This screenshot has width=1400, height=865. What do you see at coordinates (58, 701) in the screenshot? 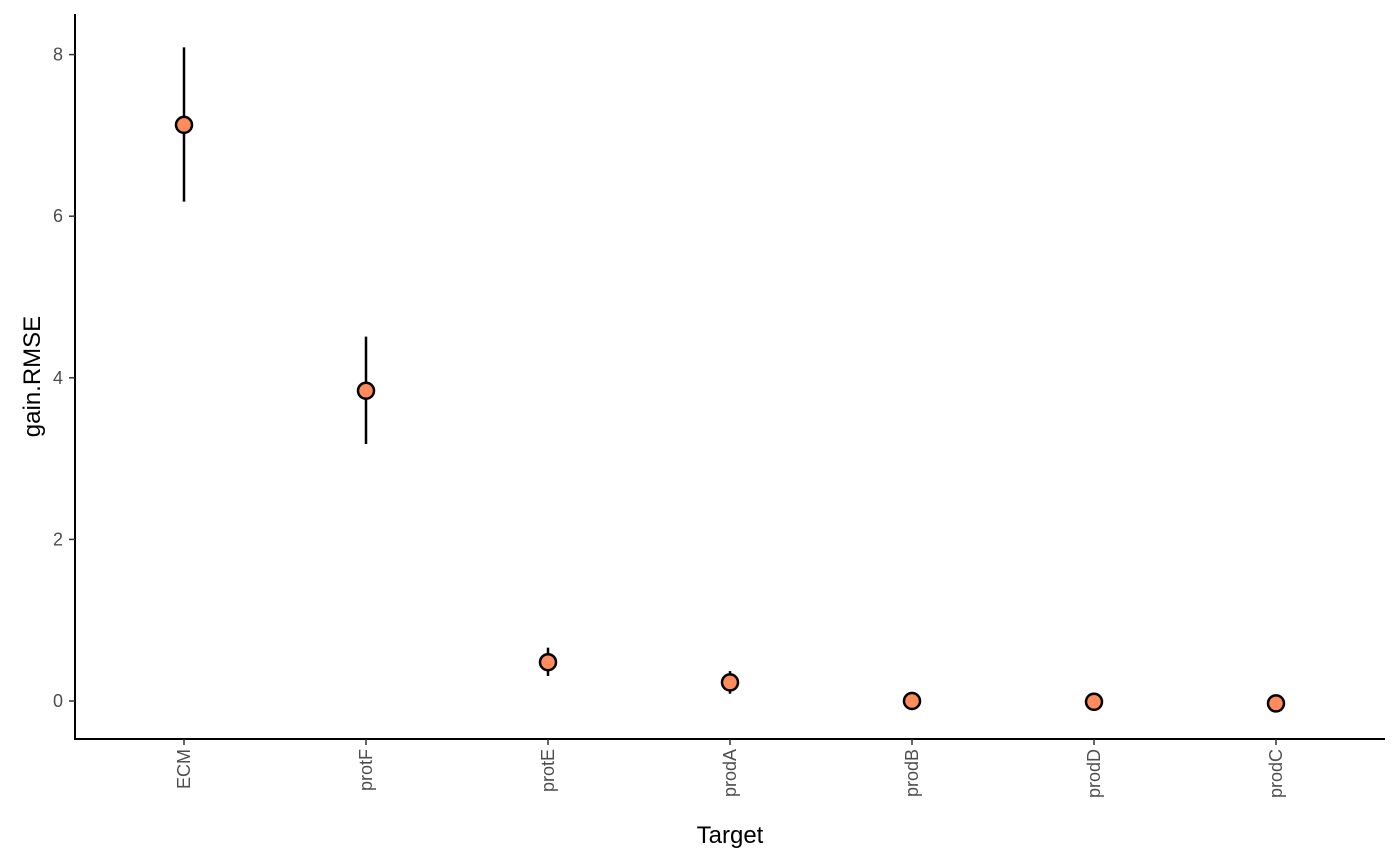
I see `y-tick-label: 0` at bounding box center [58, 701].